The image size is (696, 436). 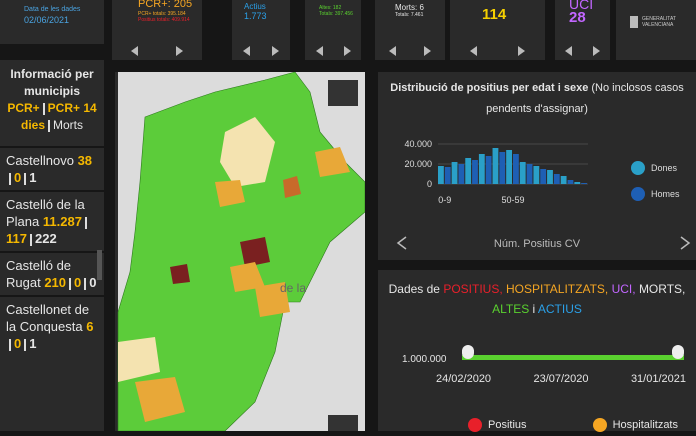 I want to click on title-part: UCI,, so click(x=623, y=289).